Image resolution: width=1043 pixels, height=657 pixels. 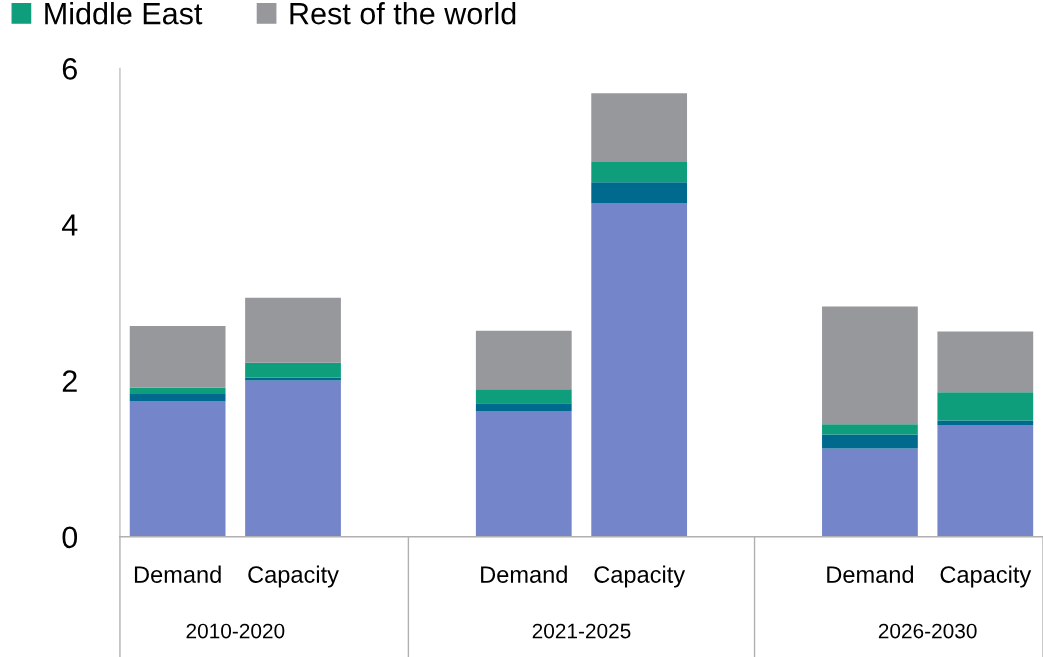 What do you see at coordinates (70, 537) in the screenshot?
I see `y-tick-label: 0` at bounding box center [70, 537].